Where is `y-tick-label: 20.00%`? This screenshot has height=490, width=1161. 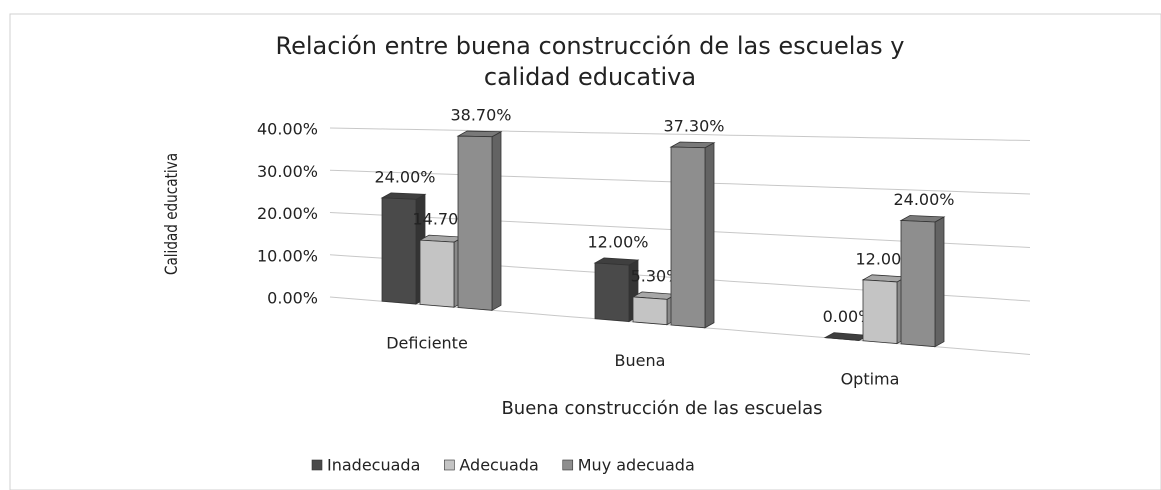
y-tick-label: 20.00% is located at coordinates (287, 213).